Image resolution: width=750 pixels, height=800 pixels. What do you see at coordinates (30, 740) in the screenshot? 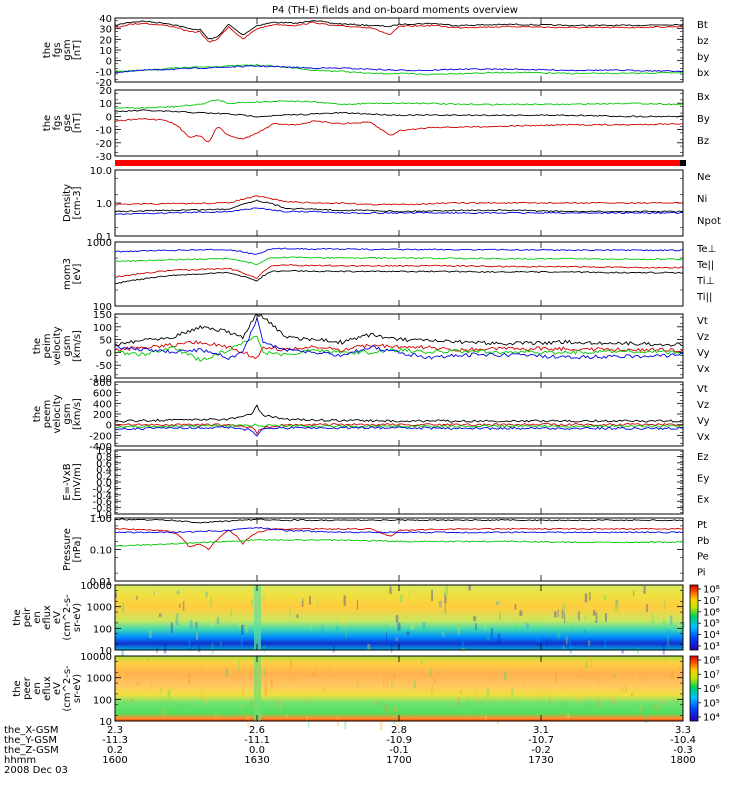
I see `x-row-label: the_Y-GSM` at bounding box center [30, 740].